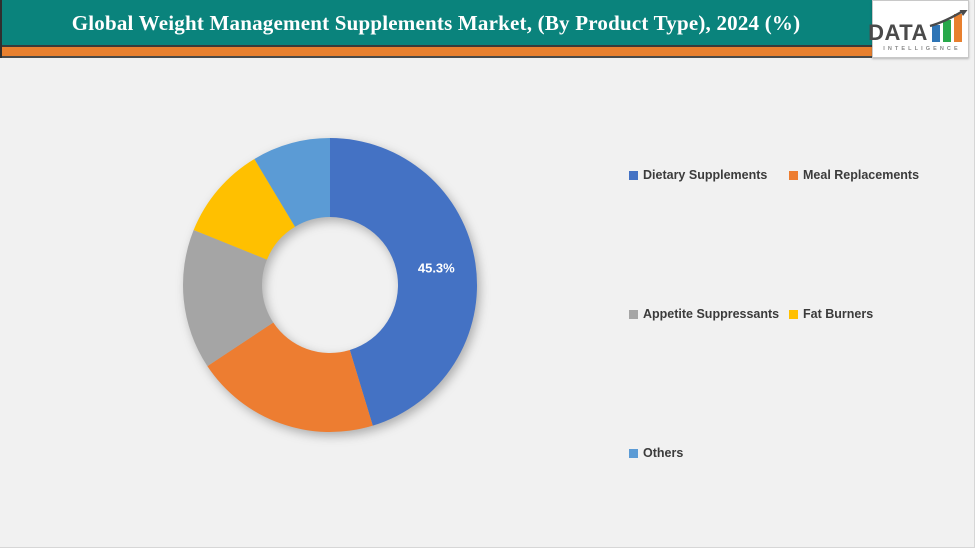  I want to click on logo-wordmark: DATA, so click(920, 26).